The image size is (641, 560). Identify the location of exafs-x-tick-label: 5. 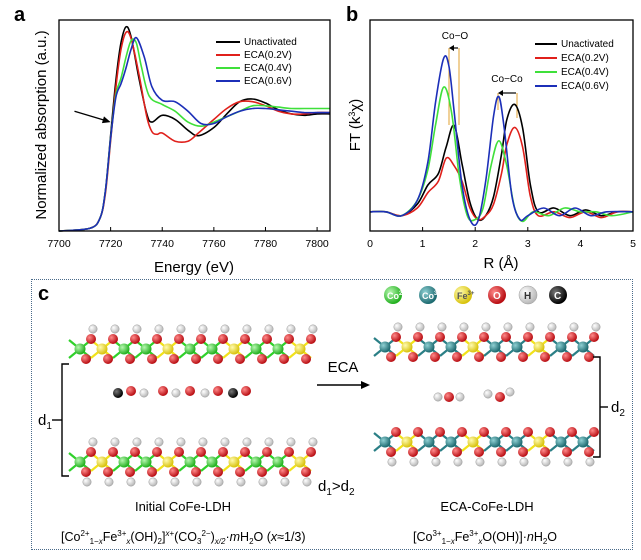
(633, 244).